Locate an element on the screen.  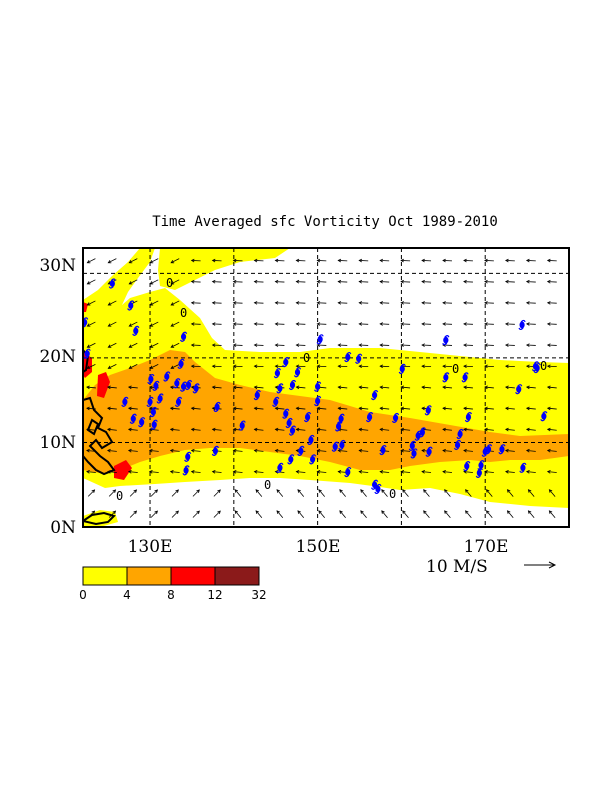
lon-label-150e: 150E is located at coordinates (318, 547).